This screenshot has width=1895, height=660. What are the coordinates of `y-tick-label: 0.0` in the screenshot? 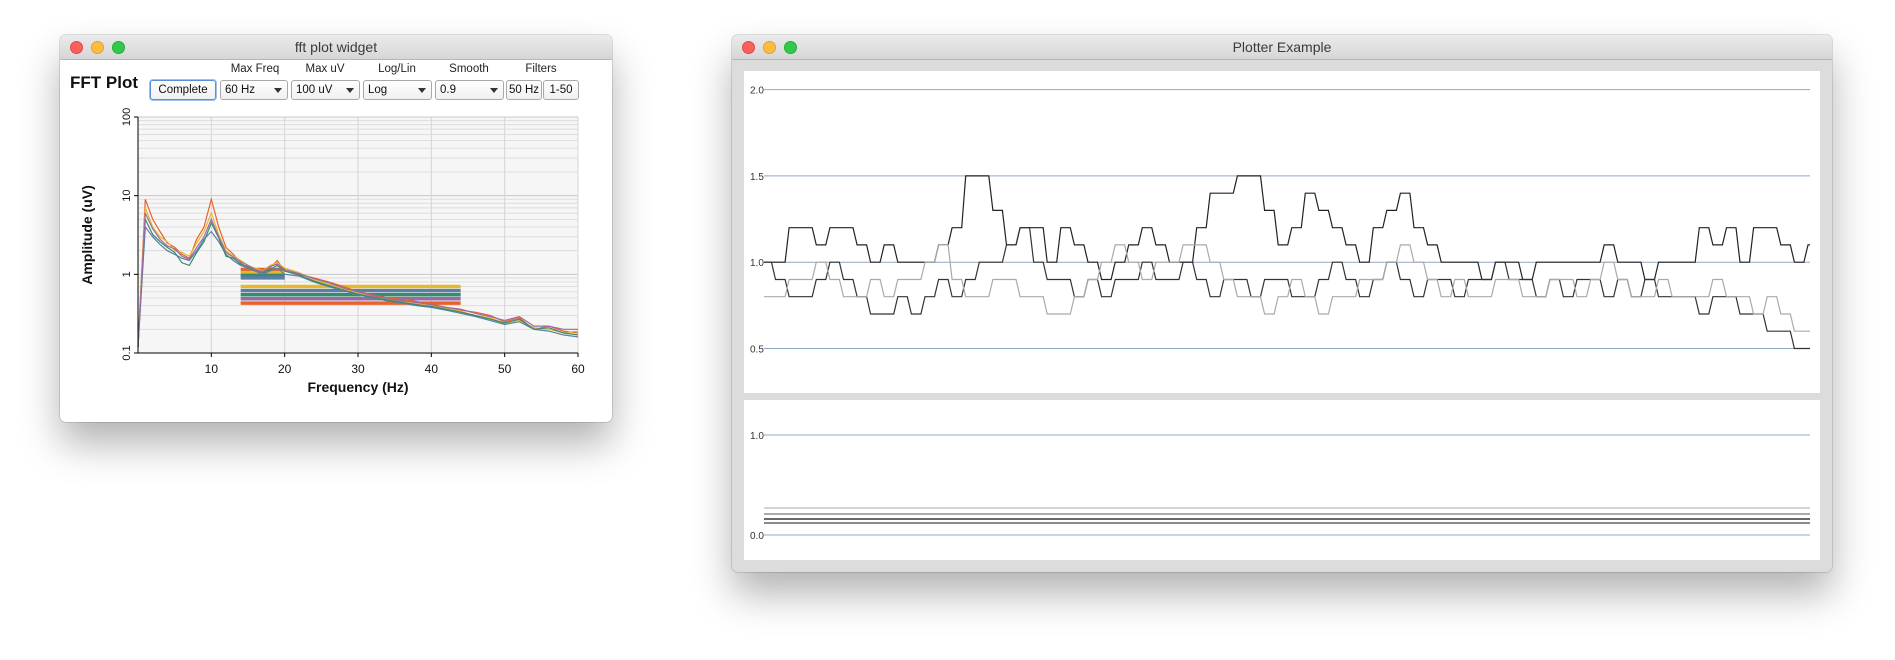 It's located at (757, 536).